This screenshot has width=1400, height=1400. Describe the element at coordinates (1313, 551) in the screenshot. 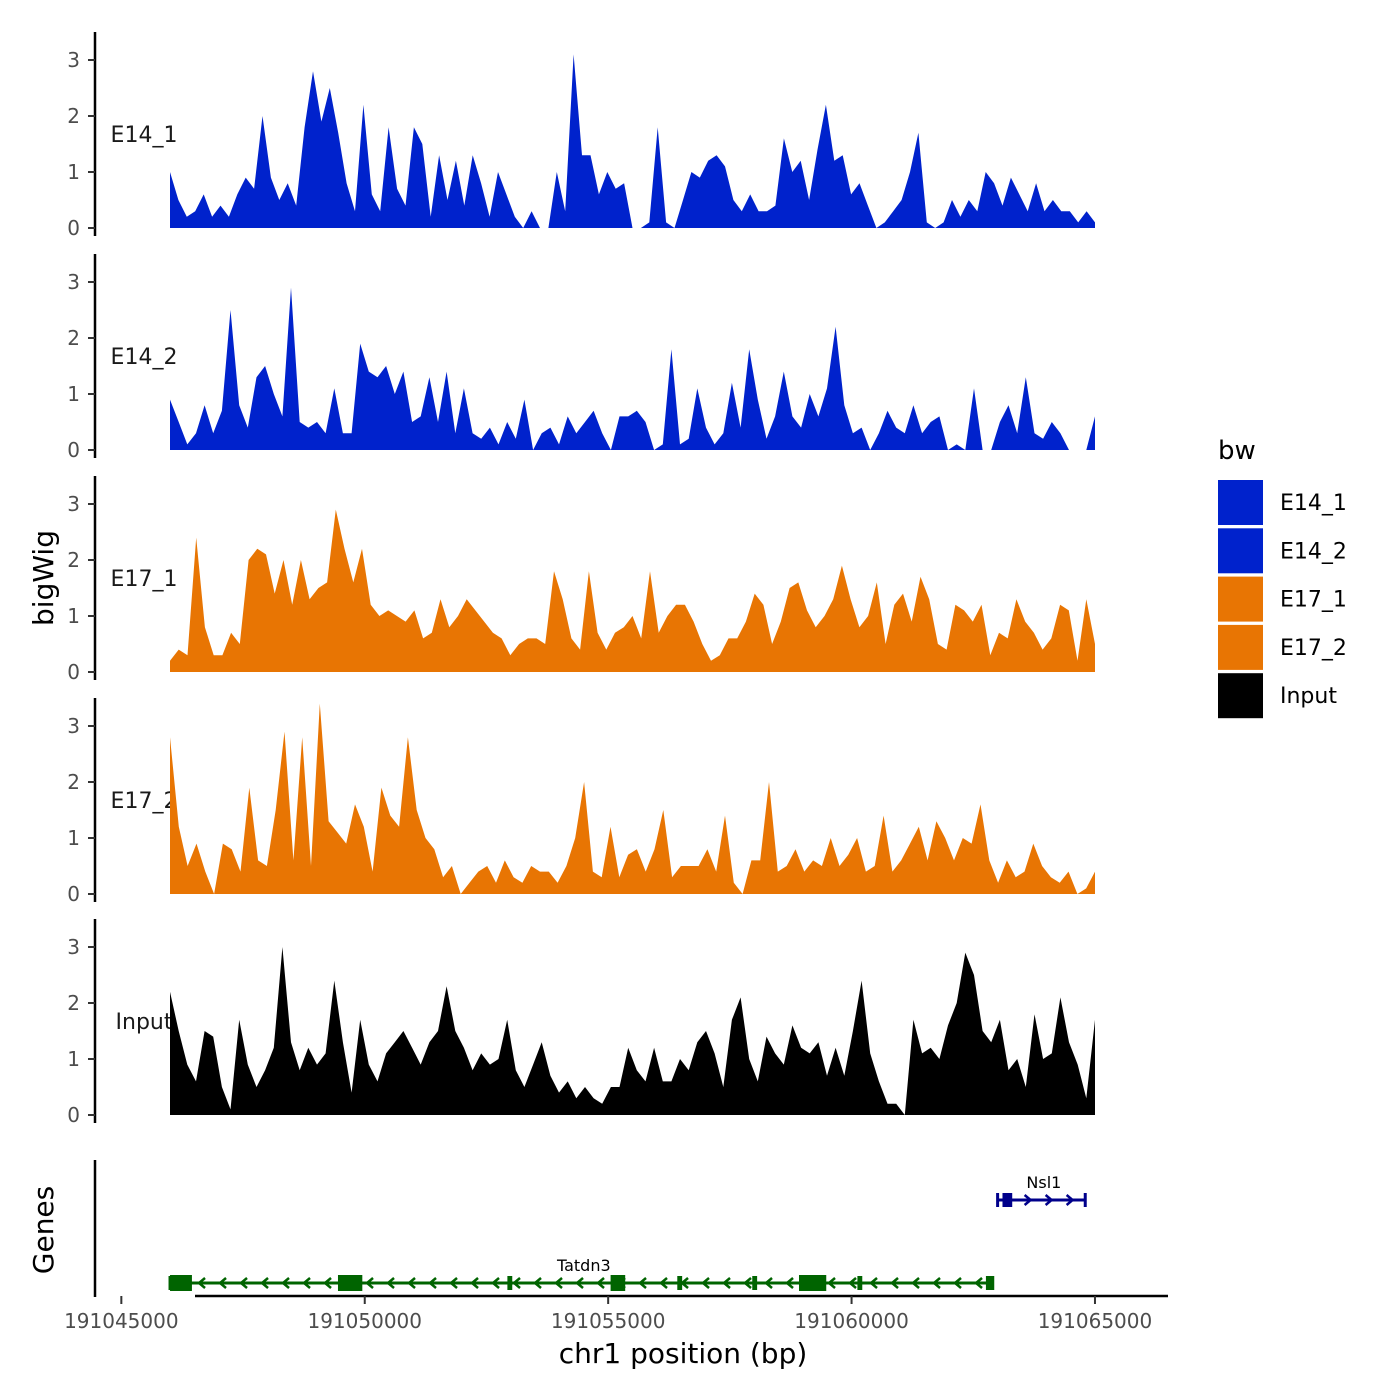

I see `legend-label-e14_2: E14_2` at that location.